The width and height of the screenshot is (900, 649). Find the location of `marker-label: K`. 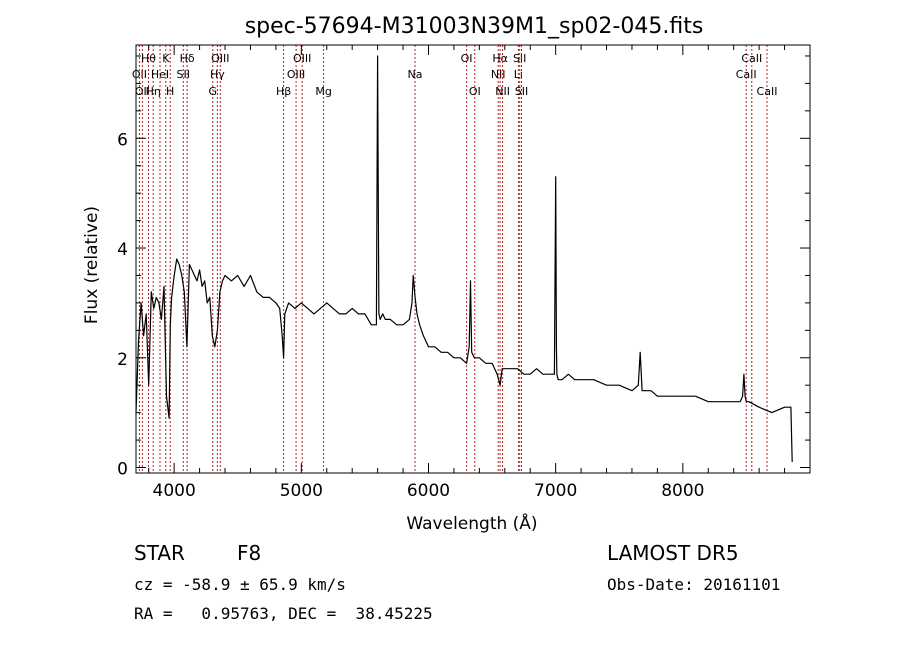

marker-label: K is located at coordinates (166, 58).